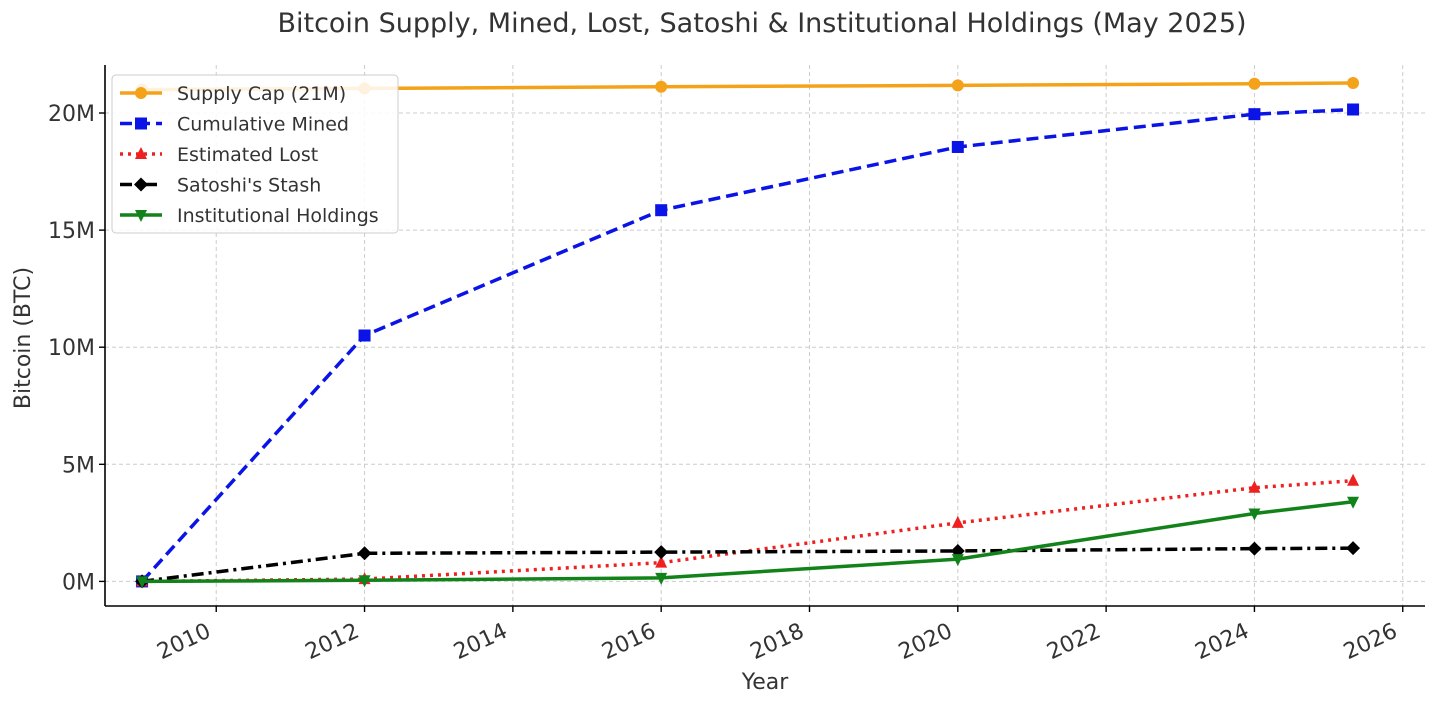  I want to click on x-tick-label: 2012, so click(332, 642).